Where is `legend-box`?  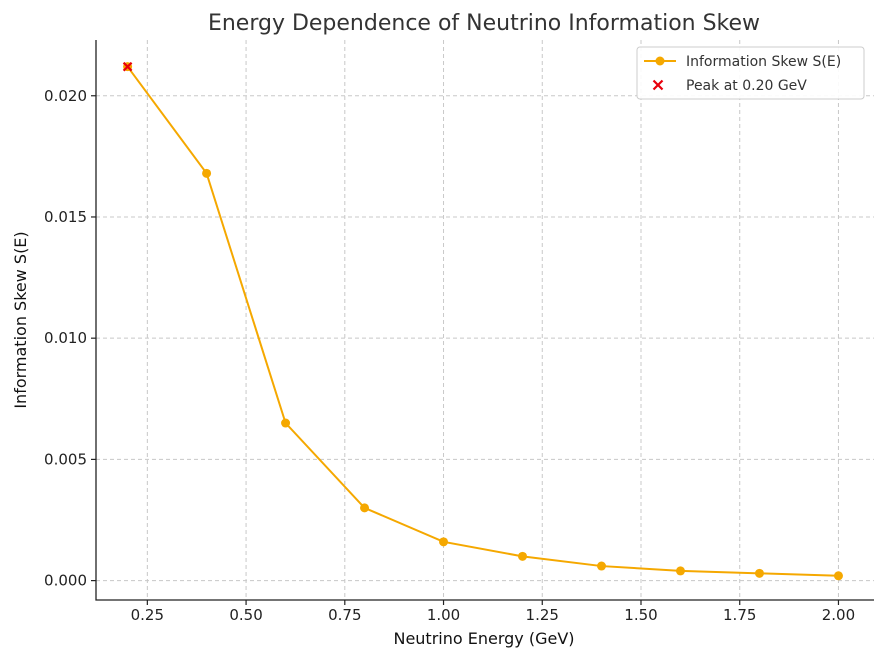
legend-box is located at coordinates (750, 73).